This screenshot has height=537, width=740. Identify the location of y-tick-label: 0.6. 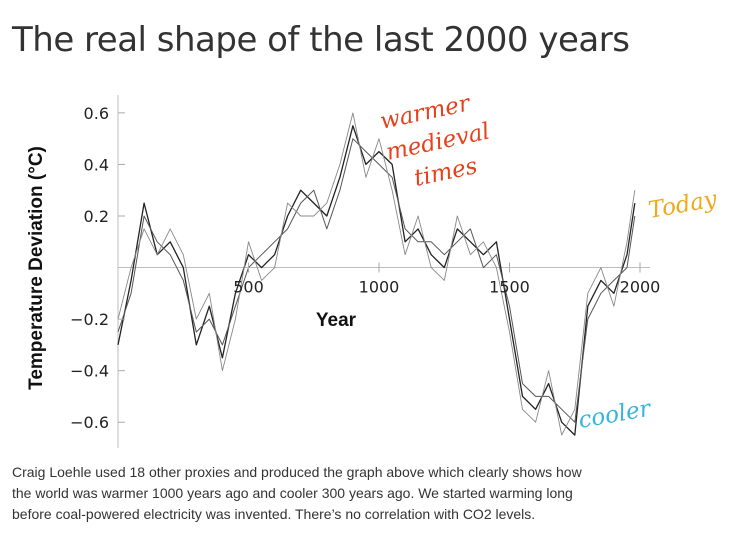
(96, 113).